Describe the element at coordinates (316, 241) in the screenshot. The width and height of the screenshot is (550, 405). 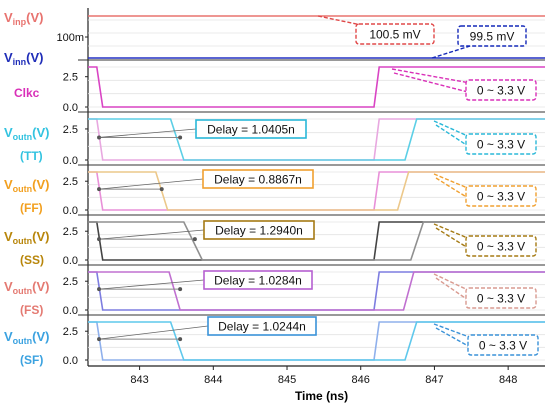
I see `series-line-voutn-ss-` at that location.